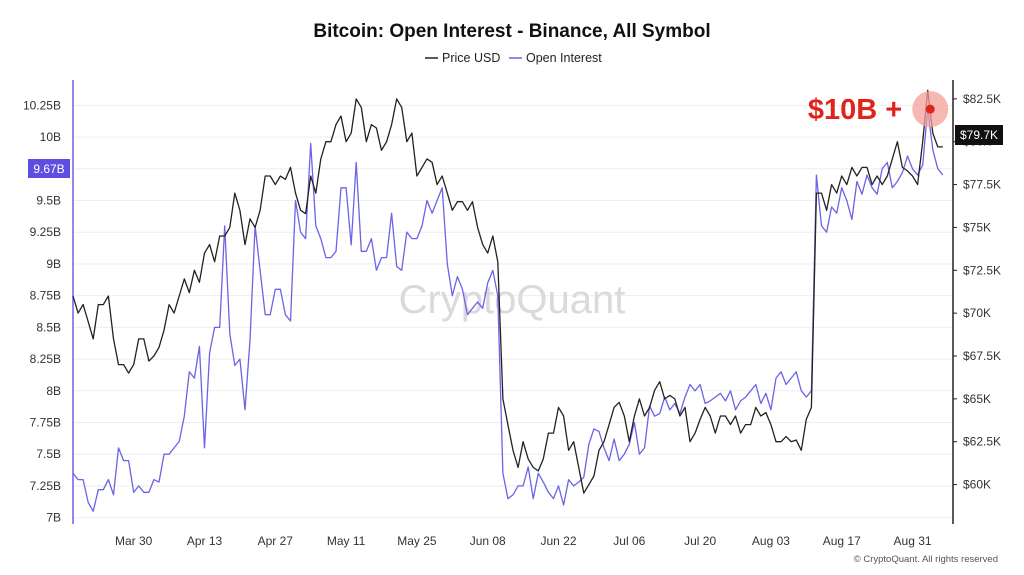 The width and height of the screenshot is (1024, 575). What do you see at coordinates (629, 541) in the screenshot?
I see `x-tick-label: Jul 06` at bounding box center [629, 541].